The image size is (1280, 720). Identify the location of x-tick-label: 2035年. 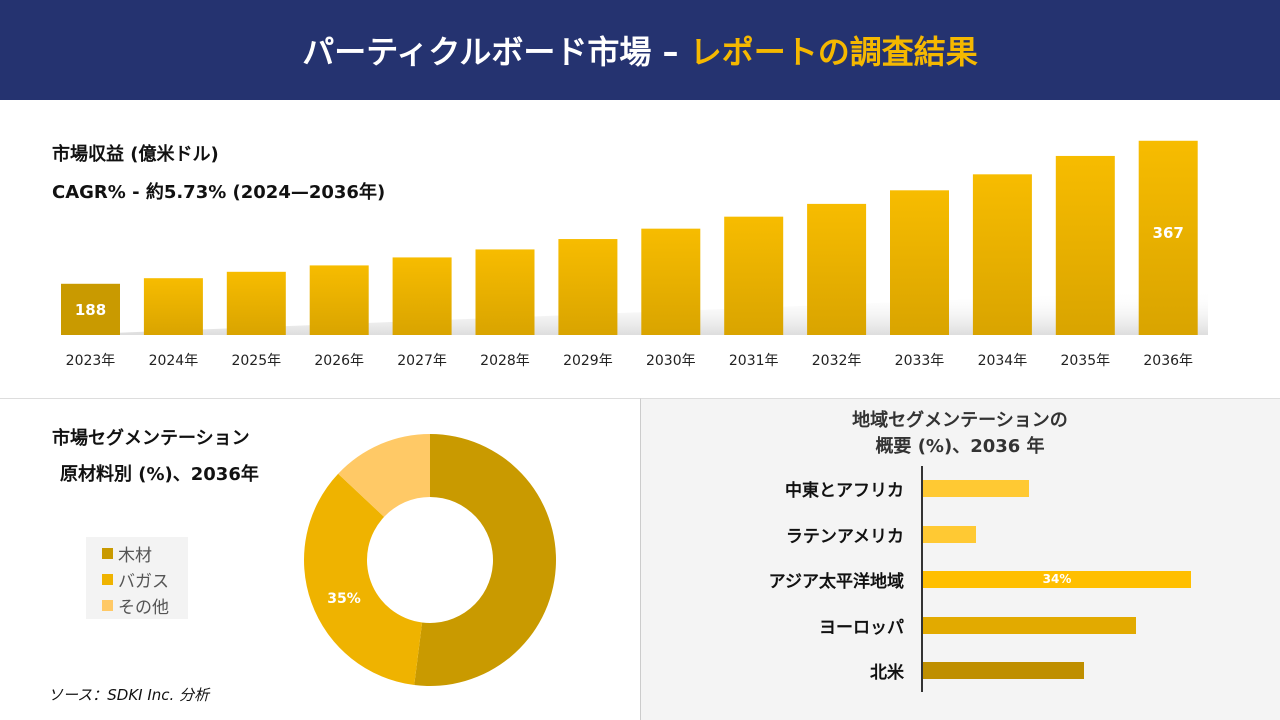
(1085, 361).